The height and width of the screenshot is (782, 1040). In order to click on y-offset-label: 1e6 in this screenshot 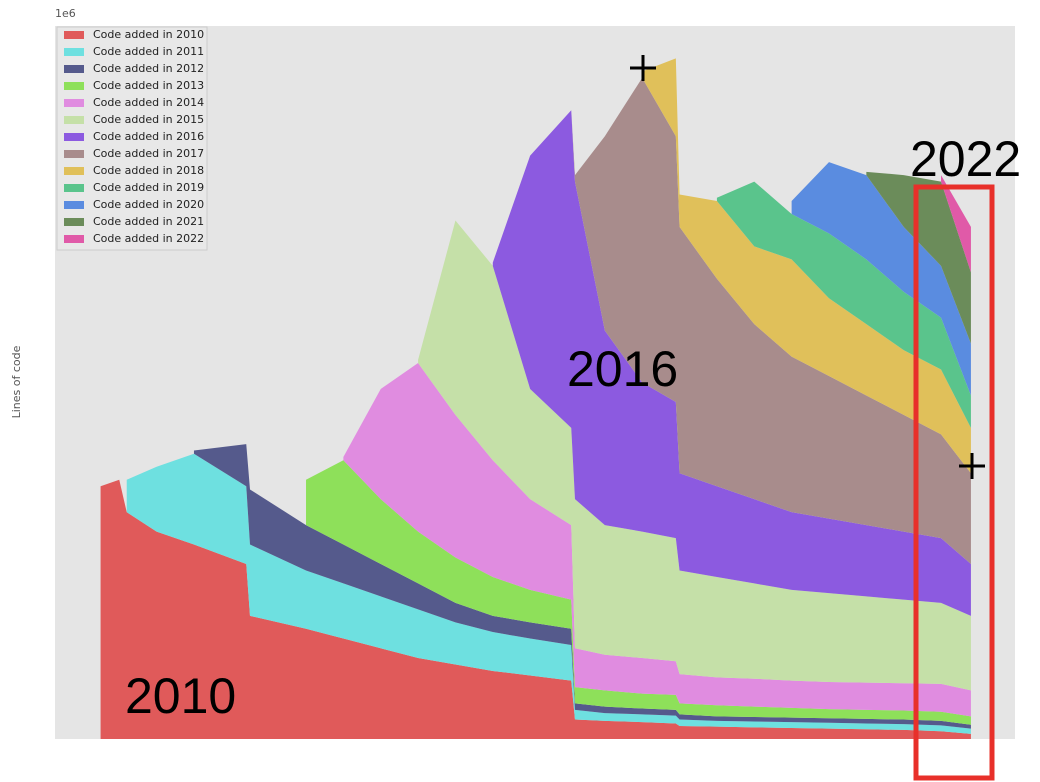, I will do `click(65, 13)`.